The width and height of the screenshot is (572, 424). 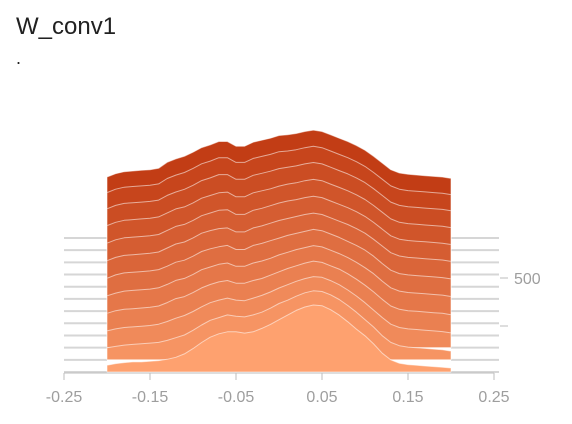 What do you see at coordinates (527, 279) in the screenshot?
I see `step-tick-label: 500` at bounding box center [527, 279].